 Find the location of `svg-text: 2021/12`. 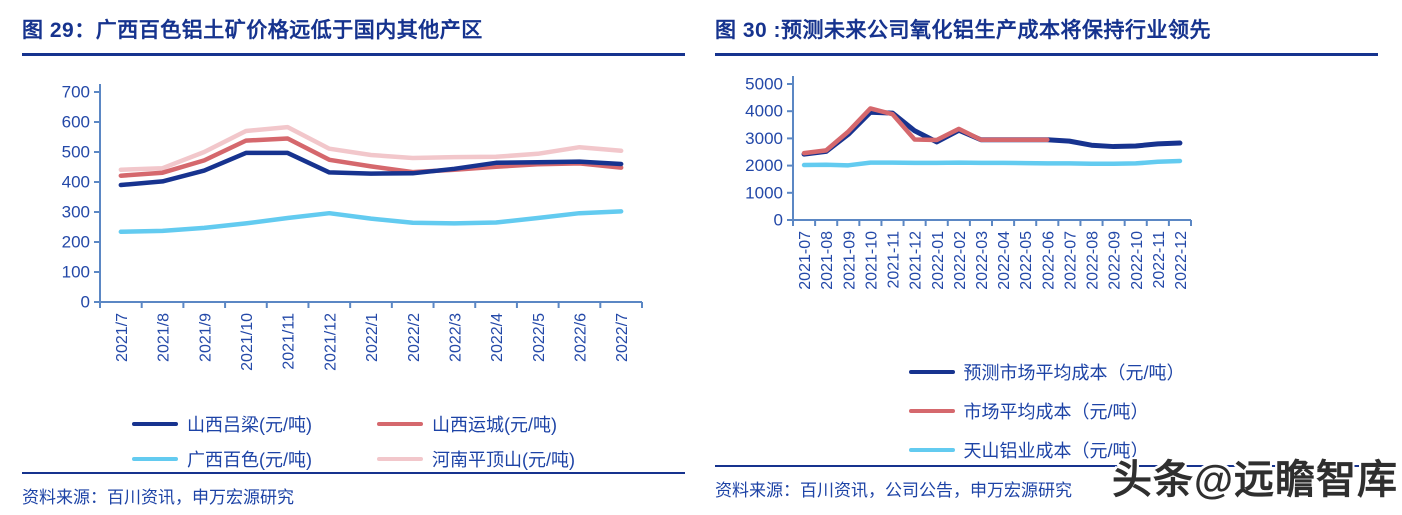

svg-text: 2021/12 is located at coordinates (330, 342).